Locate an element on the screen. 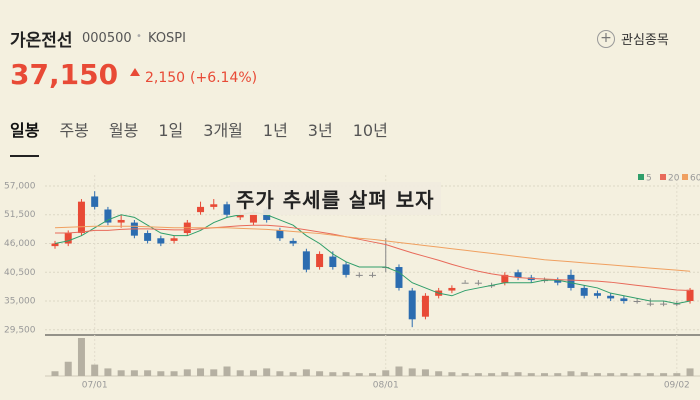  watch-button: + 관심종목 is located at coordinates (633, 38).